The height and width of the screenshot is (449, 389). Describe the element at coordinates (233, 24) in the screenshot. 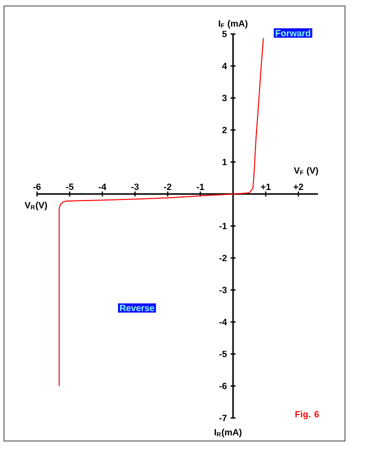

I see `y-axis-title: I$_{F}$ (mA)` at that location.